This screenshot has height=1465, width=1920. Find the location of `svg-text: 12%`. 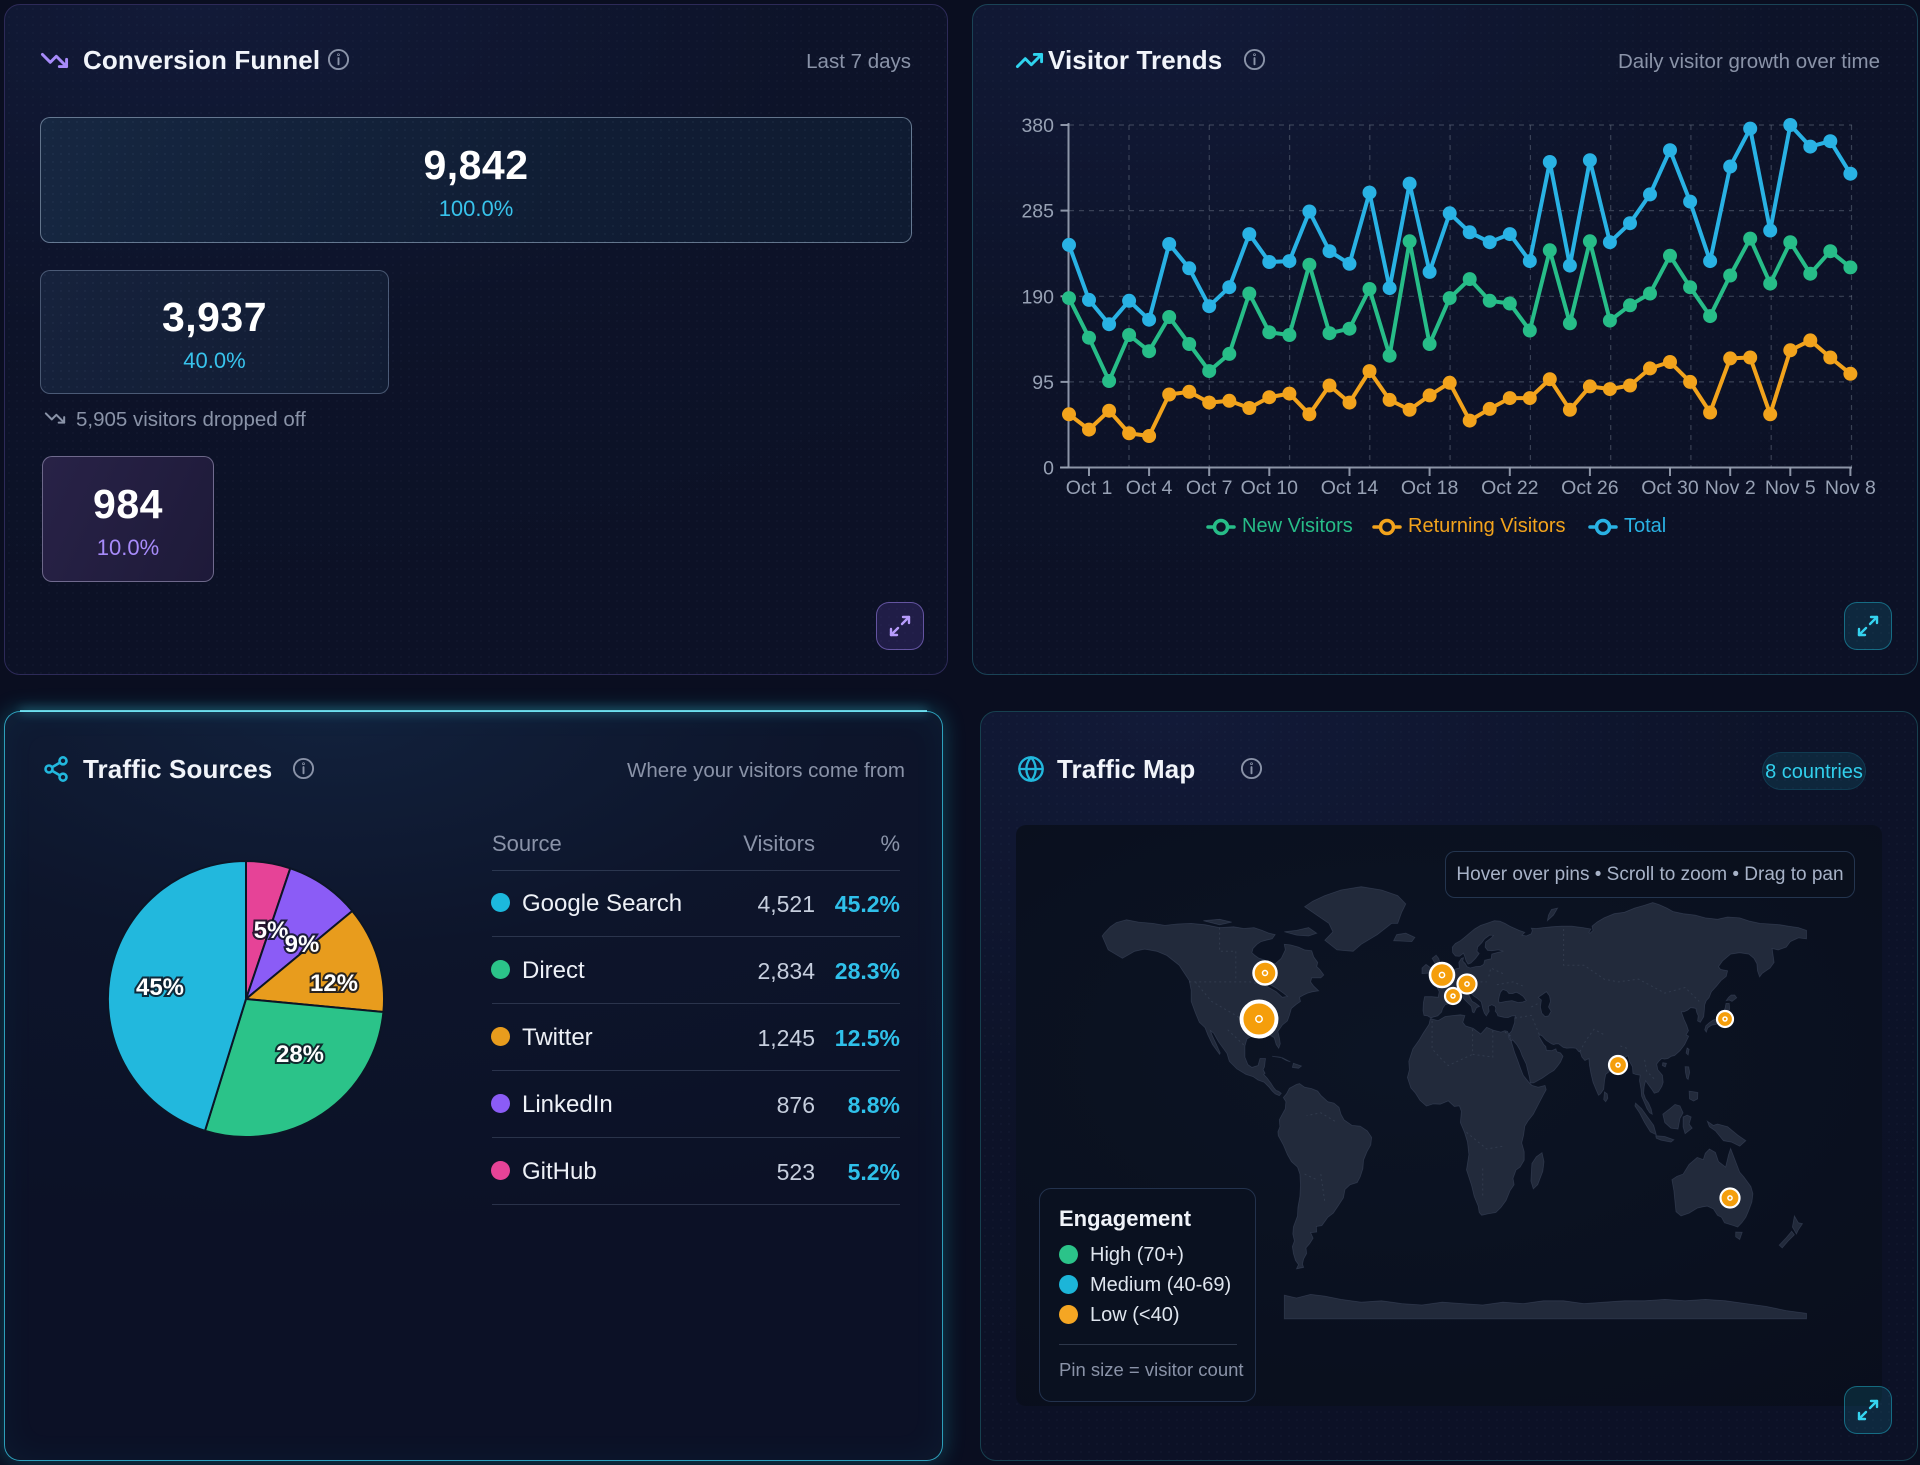

svg-text: 12% is located at coordinates (334, 983).